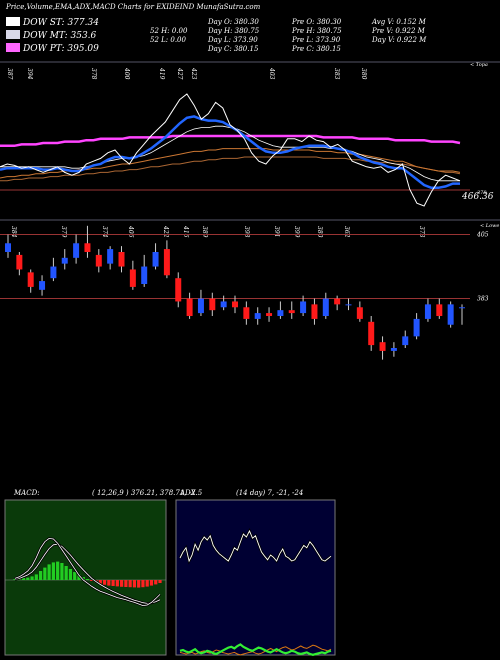 The image size is (500, 660). I want to click on macd-label: MACD:, so click(26, 493).